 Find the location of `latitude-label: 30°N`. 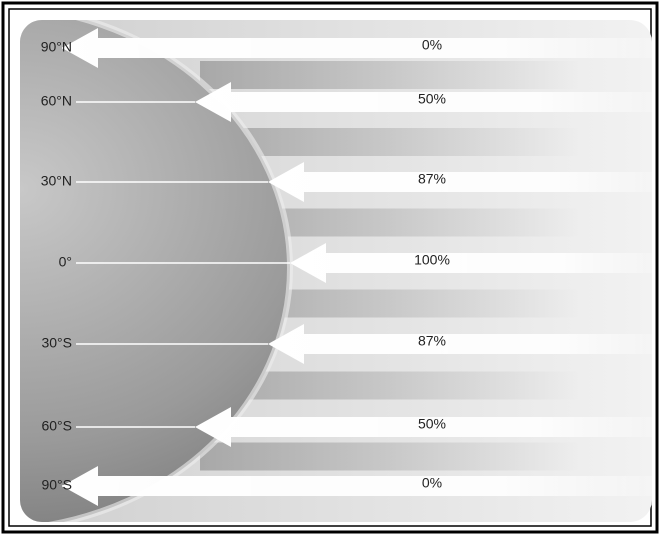

latitude-label: 30°N is located at coordinates (56, 181).